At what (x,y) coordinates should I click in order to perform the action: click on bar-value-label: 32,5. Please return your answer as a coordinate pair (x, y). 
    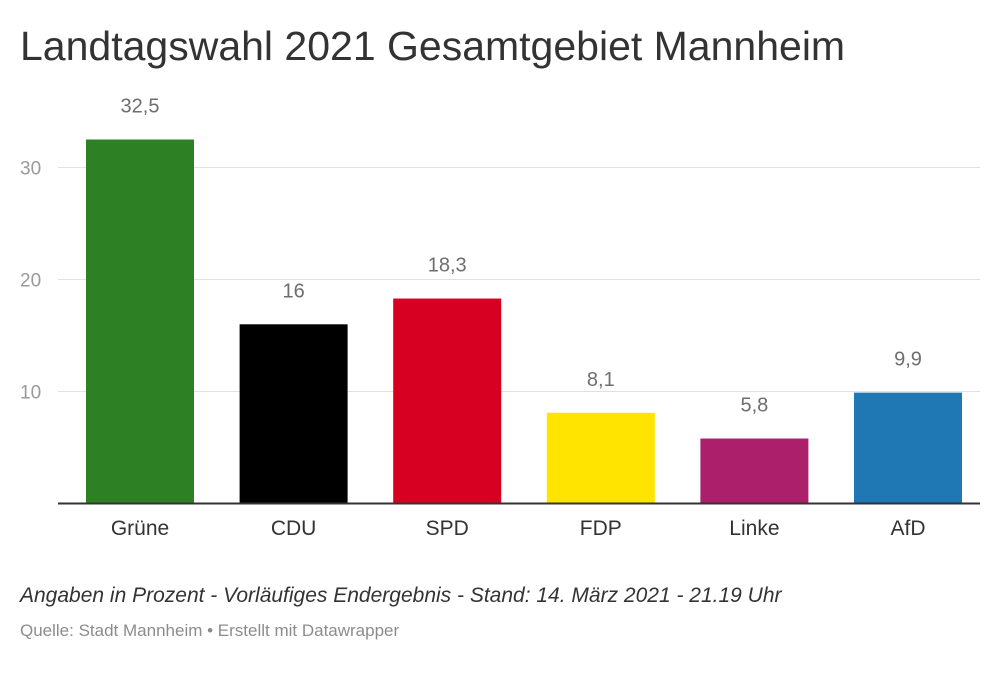
    Looking at the image, I should click on (140, 107).